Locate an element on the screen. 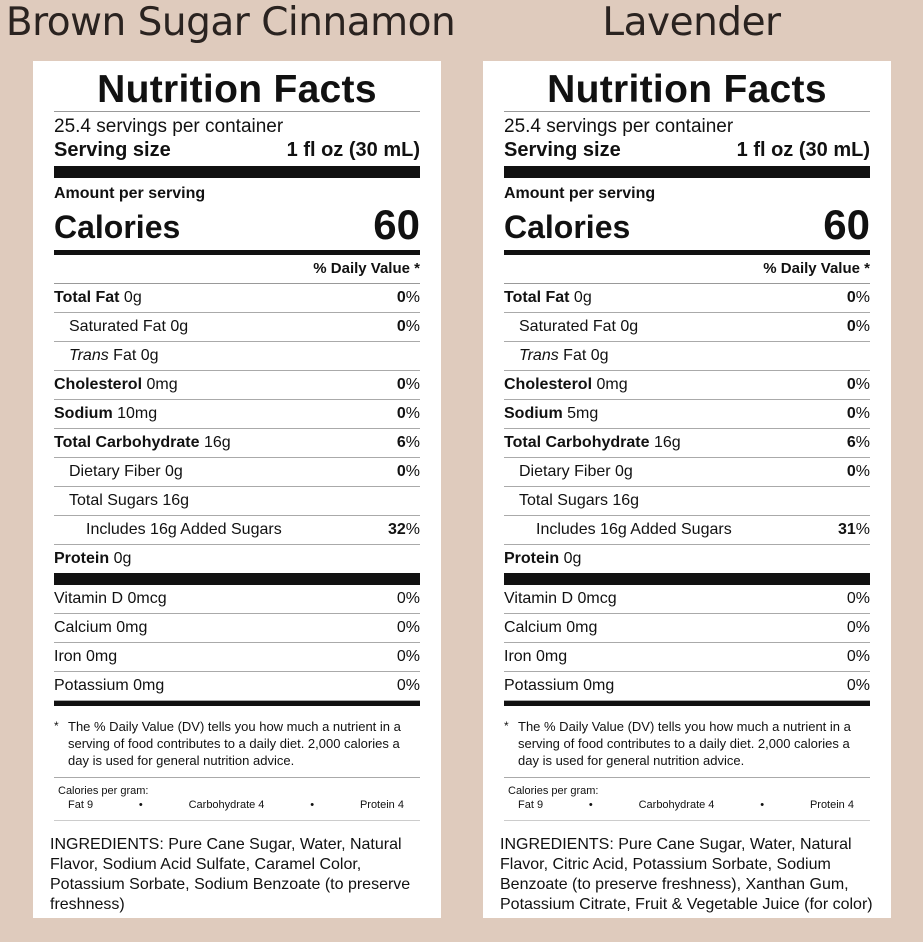 This screenshot has width=923, height=942. vitamin-row: Iron 0mg 0% is located at coordinates (687, 657).